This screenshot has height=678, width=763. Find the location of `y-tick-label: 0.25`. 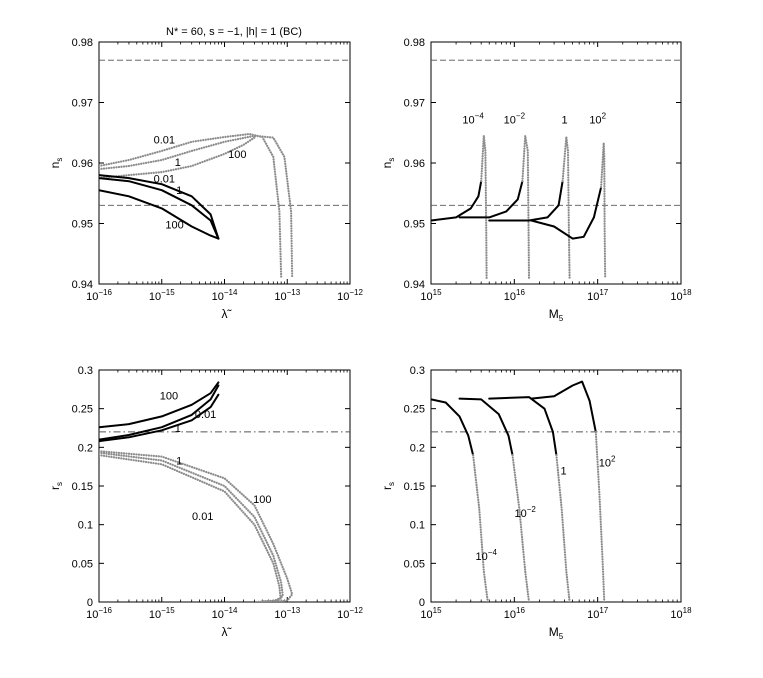

y-tick-label: 0.25 is located at coordinates (414, 410).